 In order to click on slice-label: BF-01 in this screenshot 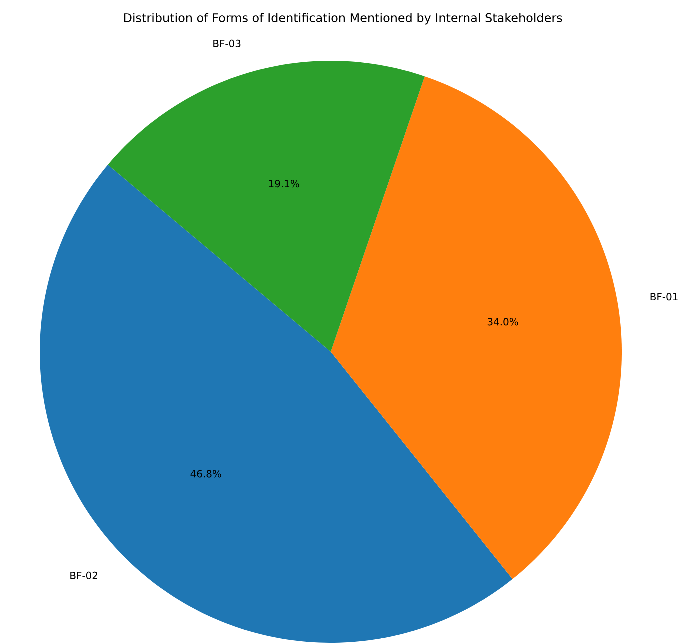, I will do `click(664, 297)`.